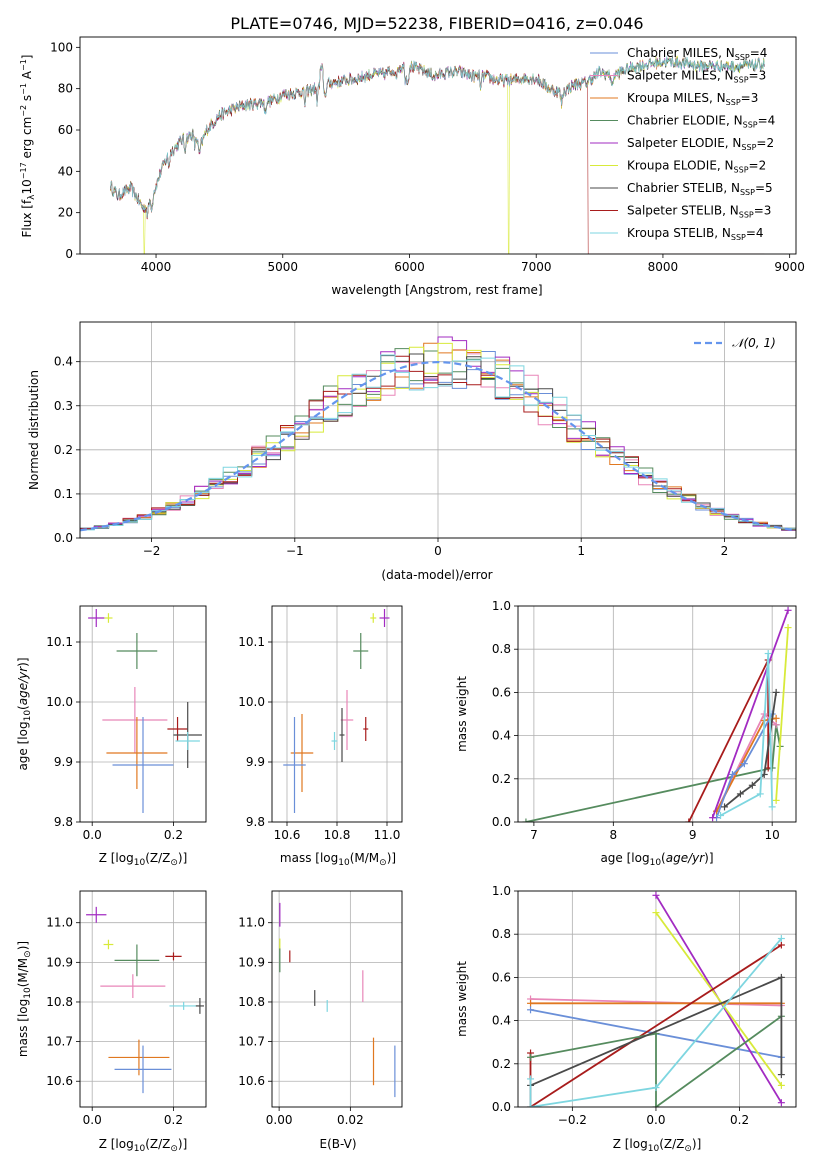  What do you see at coordinates (436, 575) in the screenshot?
I see `residuals-xlabel: (data-model)/error` at bounding box center [436, 575].